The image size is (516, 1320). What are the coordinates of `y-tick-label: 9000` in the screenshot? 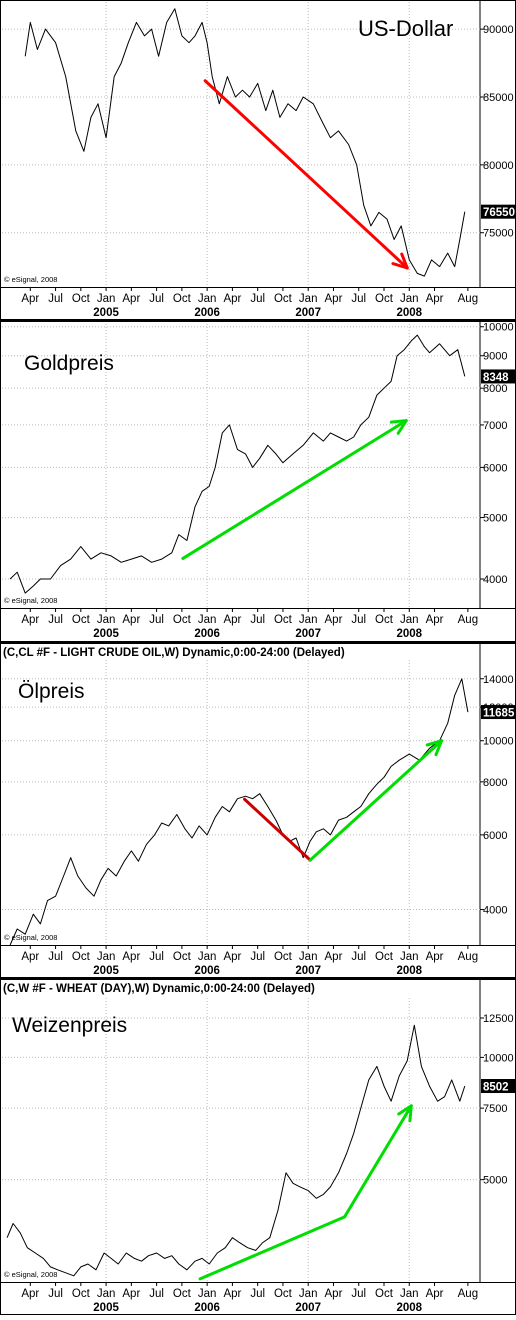 It's located at (495, 357).